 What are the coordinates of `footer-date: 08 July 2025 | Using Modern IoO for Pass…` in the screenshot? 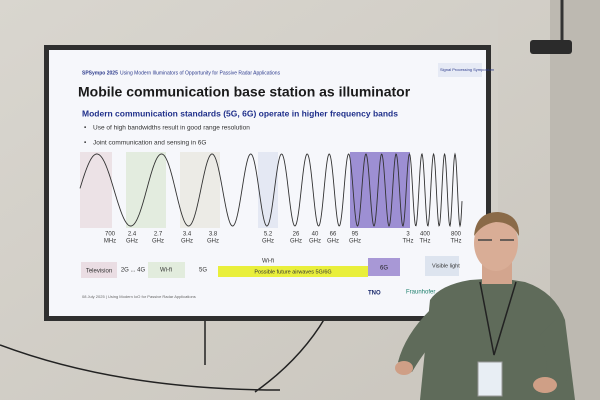 It's located at (139, 296).